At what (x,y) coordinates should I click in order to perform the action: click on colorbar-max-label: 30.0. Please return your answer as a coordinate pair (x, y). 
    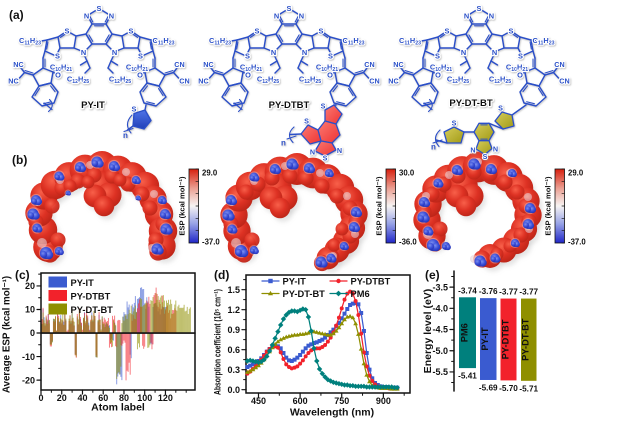
    Looking at the image, I should click on (407, 173).